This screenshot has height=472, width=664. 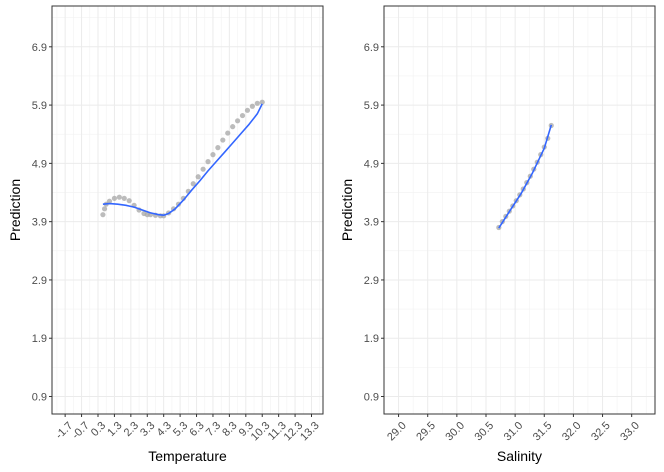 What do you see at coordinates (39, 281) in the screenshot?
I see `temperature-y-tick-label: 2.9` at bounding box center [39, 281].